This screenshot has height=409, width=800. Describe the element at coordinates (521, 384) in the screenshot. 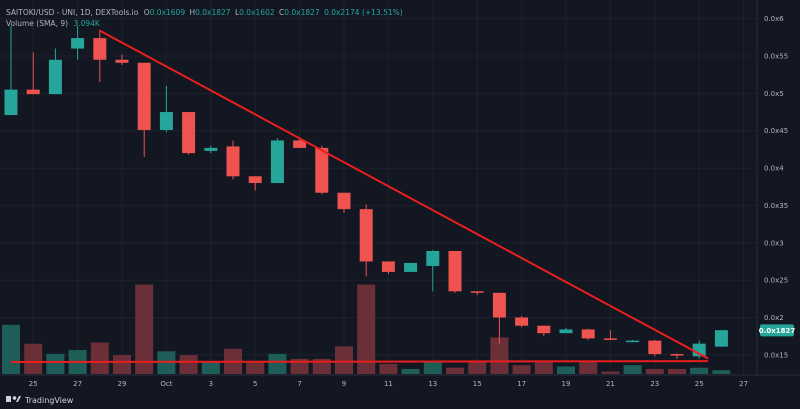

I see `time-tick-label: 17` at that location.